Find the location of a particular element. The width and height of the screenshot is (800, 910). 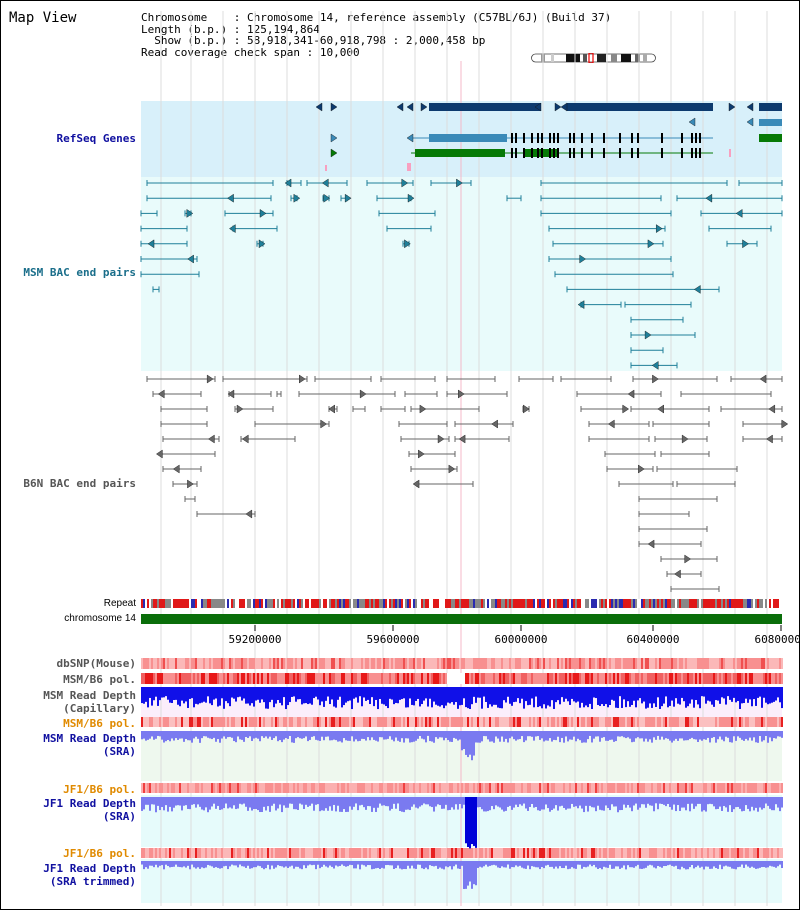

track-label-jf1-depth-sra: JF1 Read Depth (SRA) is located at coordinates (73, 810).